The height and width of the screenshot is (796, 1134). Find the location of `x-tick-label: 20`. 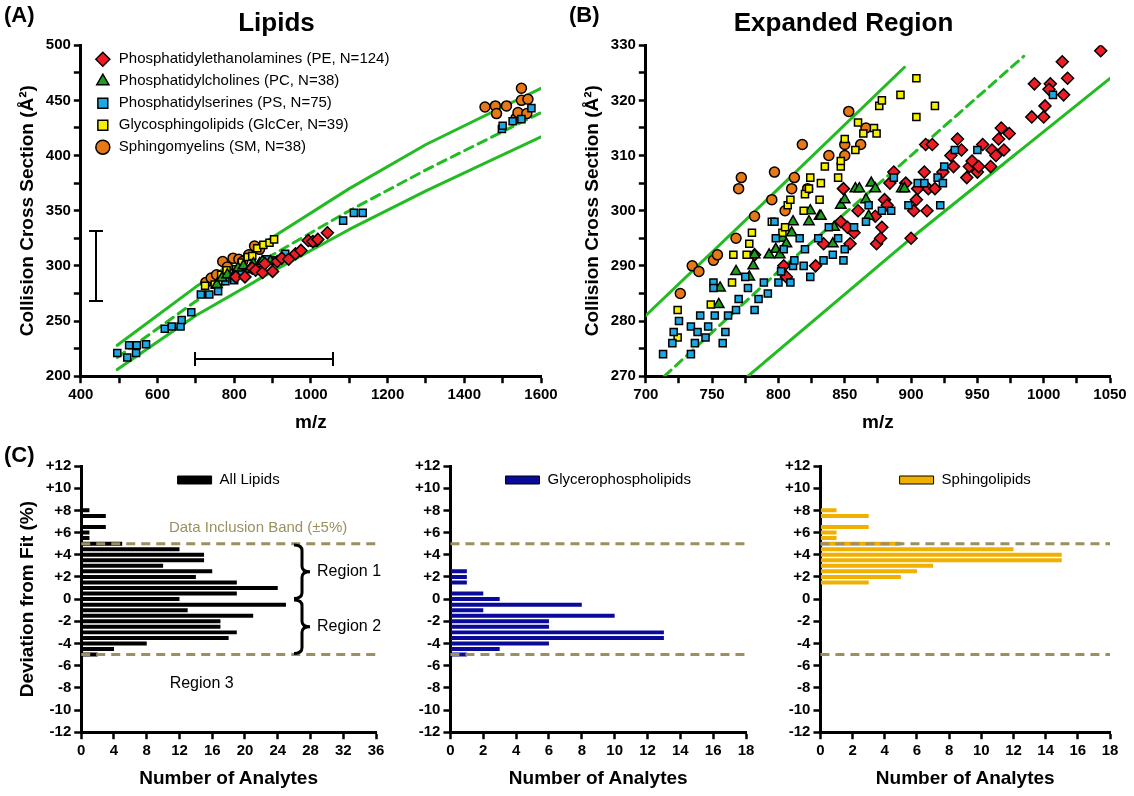

x-tick-label: 20 is located at coordinates (245, 750).